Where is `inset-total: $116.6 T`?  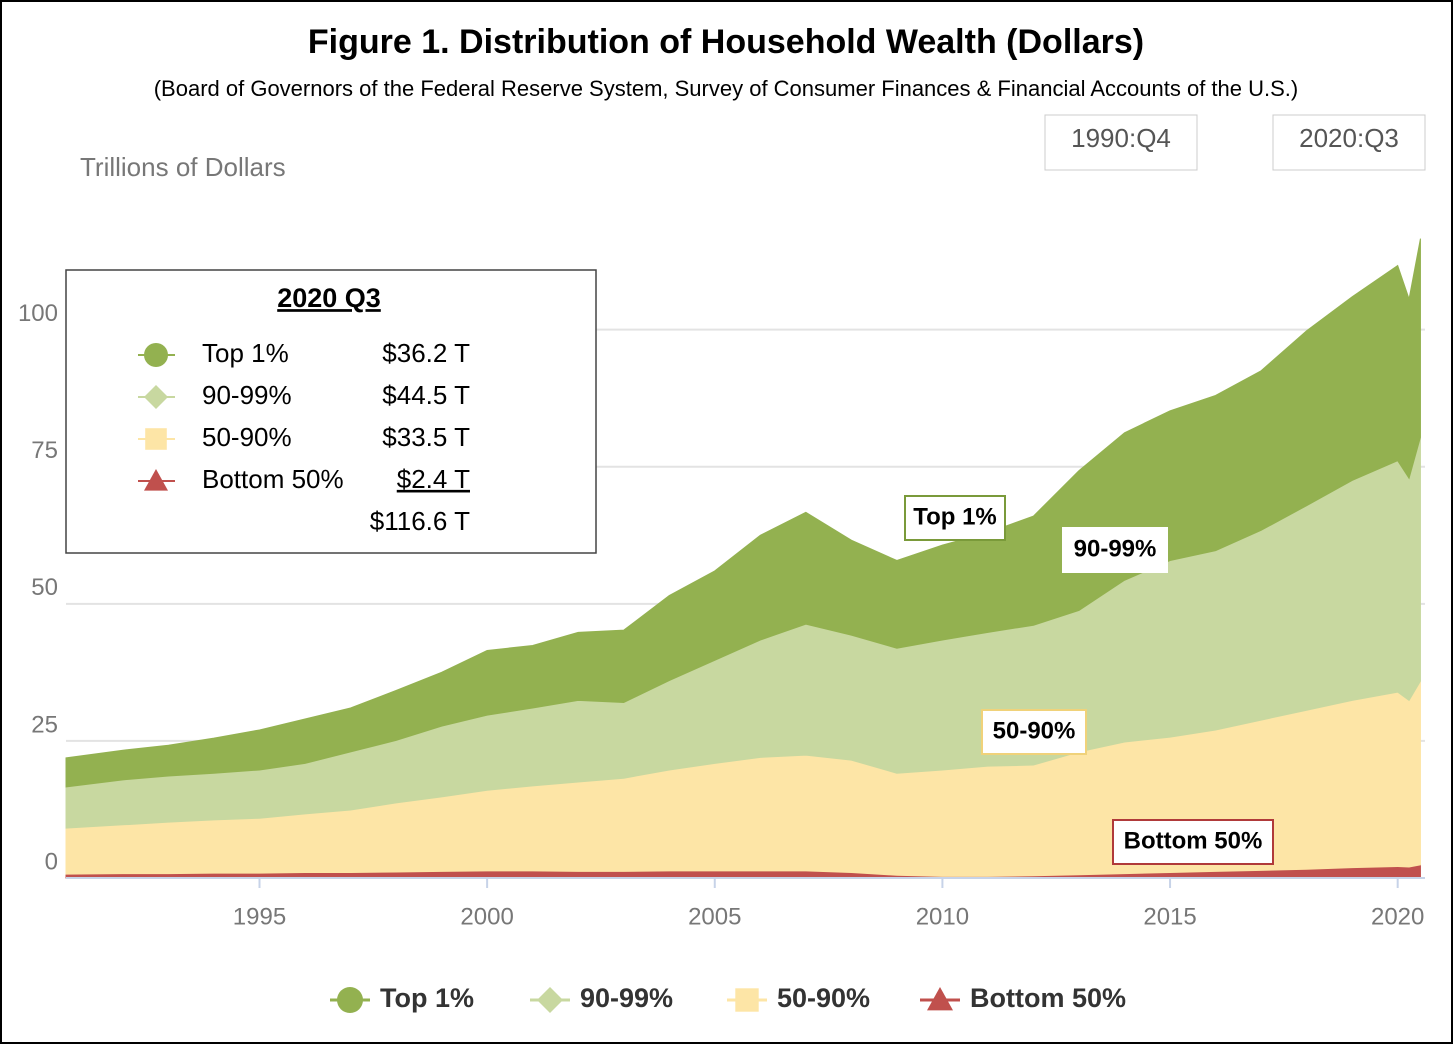
inset-total: $116.6 T is located at coordinates (420, 521).